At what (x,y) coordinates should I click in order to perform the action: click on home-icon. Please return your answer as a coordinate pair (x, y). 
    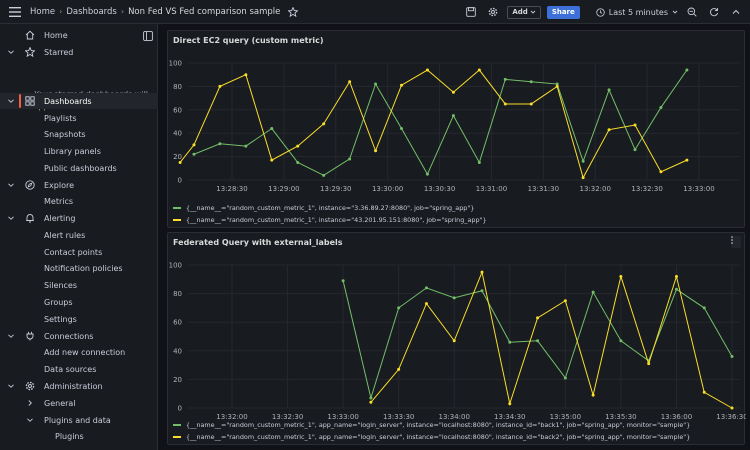
    Looking at the image, I should click on (30, 35).